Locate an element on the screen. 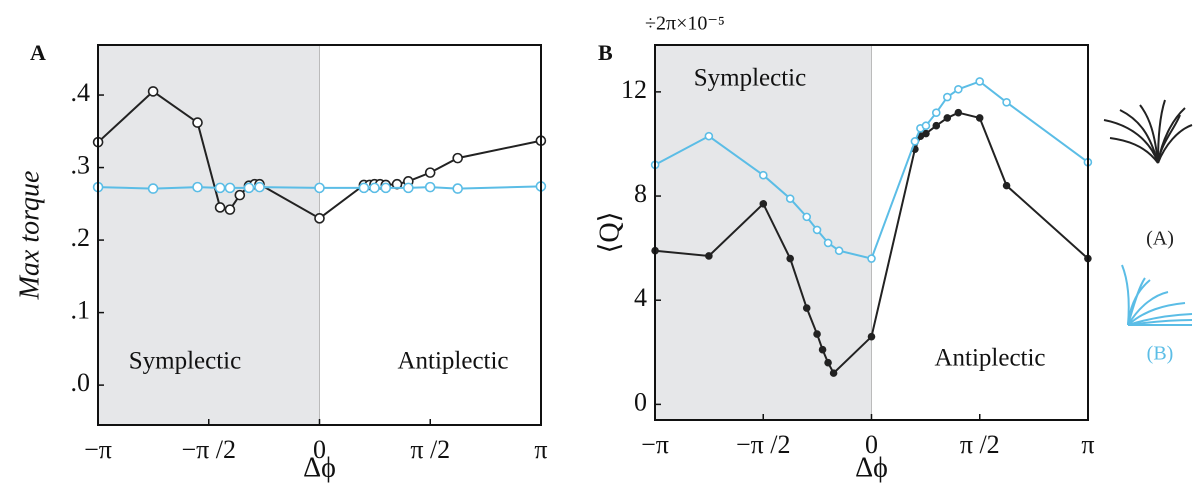  panel-label: B is located at coordinates (605, 52).